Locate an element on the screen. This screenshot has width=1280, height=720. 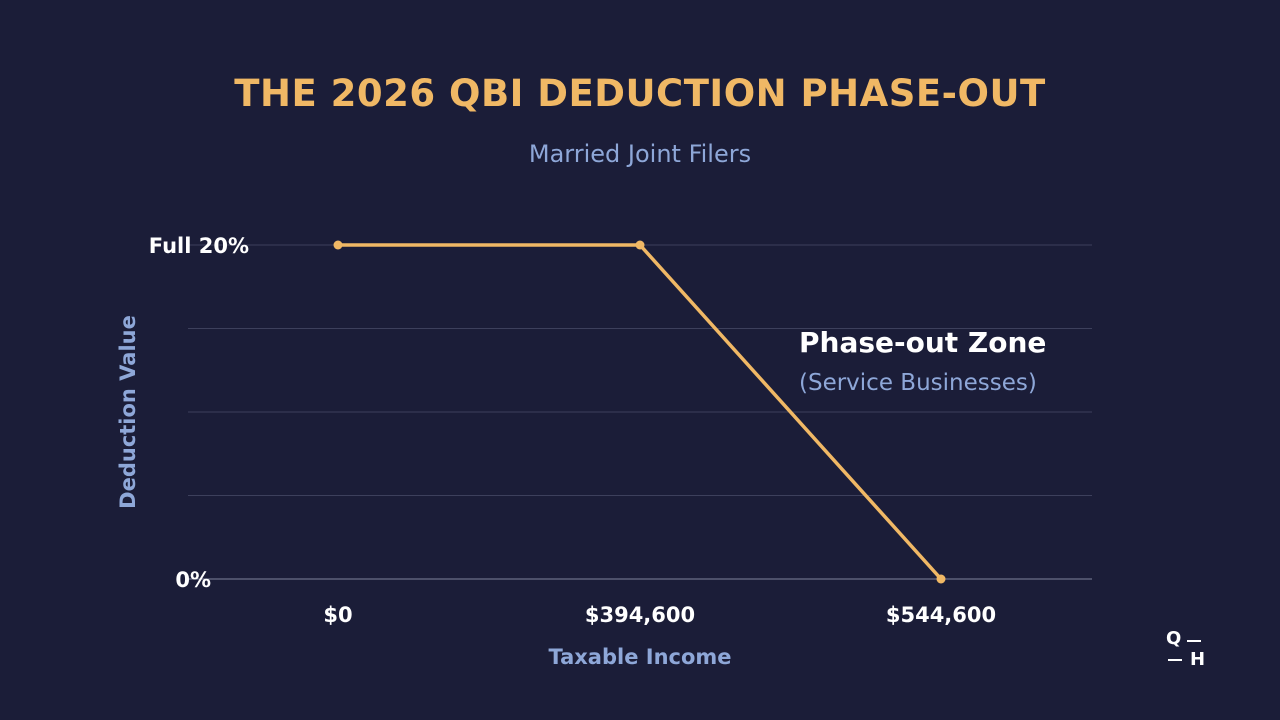
logo-dash-top is located at coordinates (1194, 641).